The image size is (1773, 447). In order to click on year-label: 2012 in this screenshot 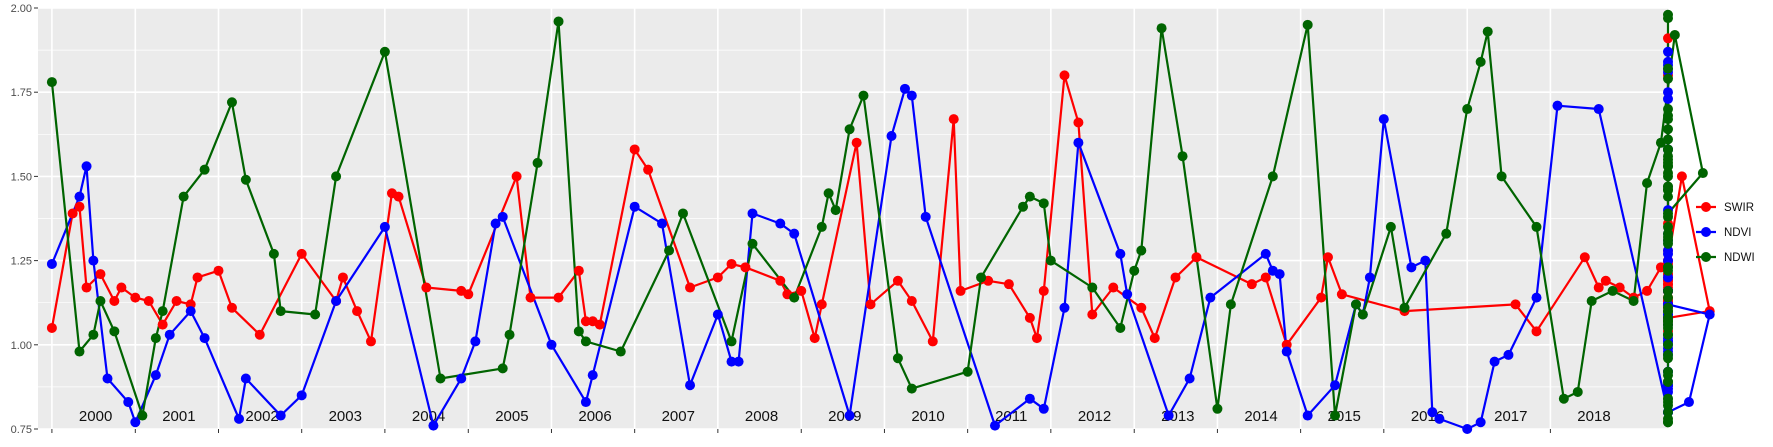, I will do `click(1094, 416)`.